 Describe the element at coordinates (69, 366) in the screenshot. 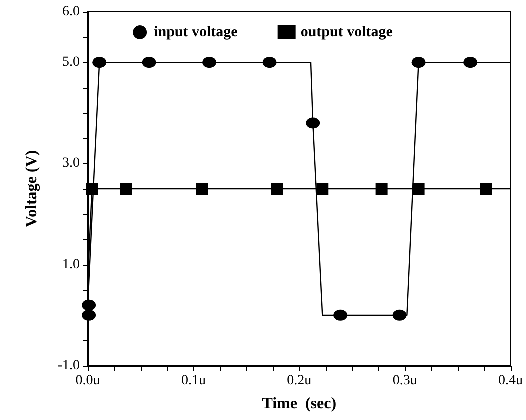

I see `y-tick-label: -1.0` at that location.